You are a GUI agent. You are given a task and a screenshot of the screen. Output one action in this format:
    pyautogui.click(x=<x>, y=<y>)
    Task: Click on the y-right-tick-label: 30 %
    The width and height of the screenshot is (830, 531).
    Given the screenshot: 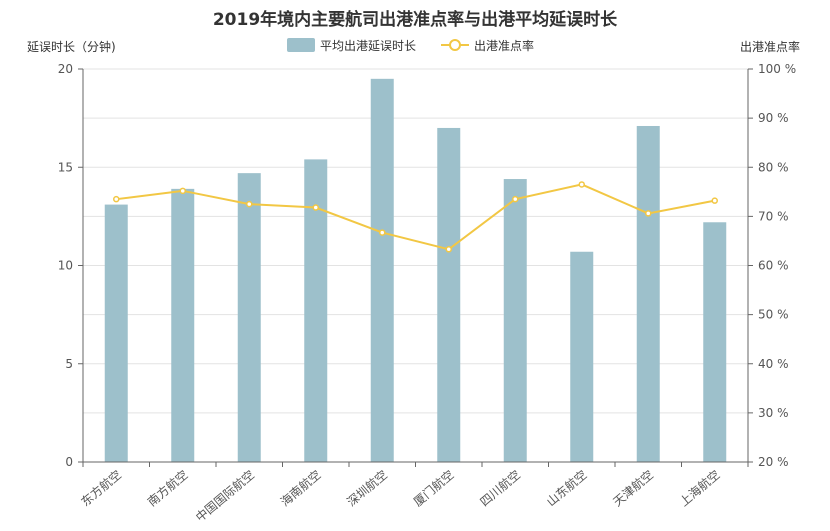 What is the action you would take?
    pyautogui.click(x=773, y=413)
    